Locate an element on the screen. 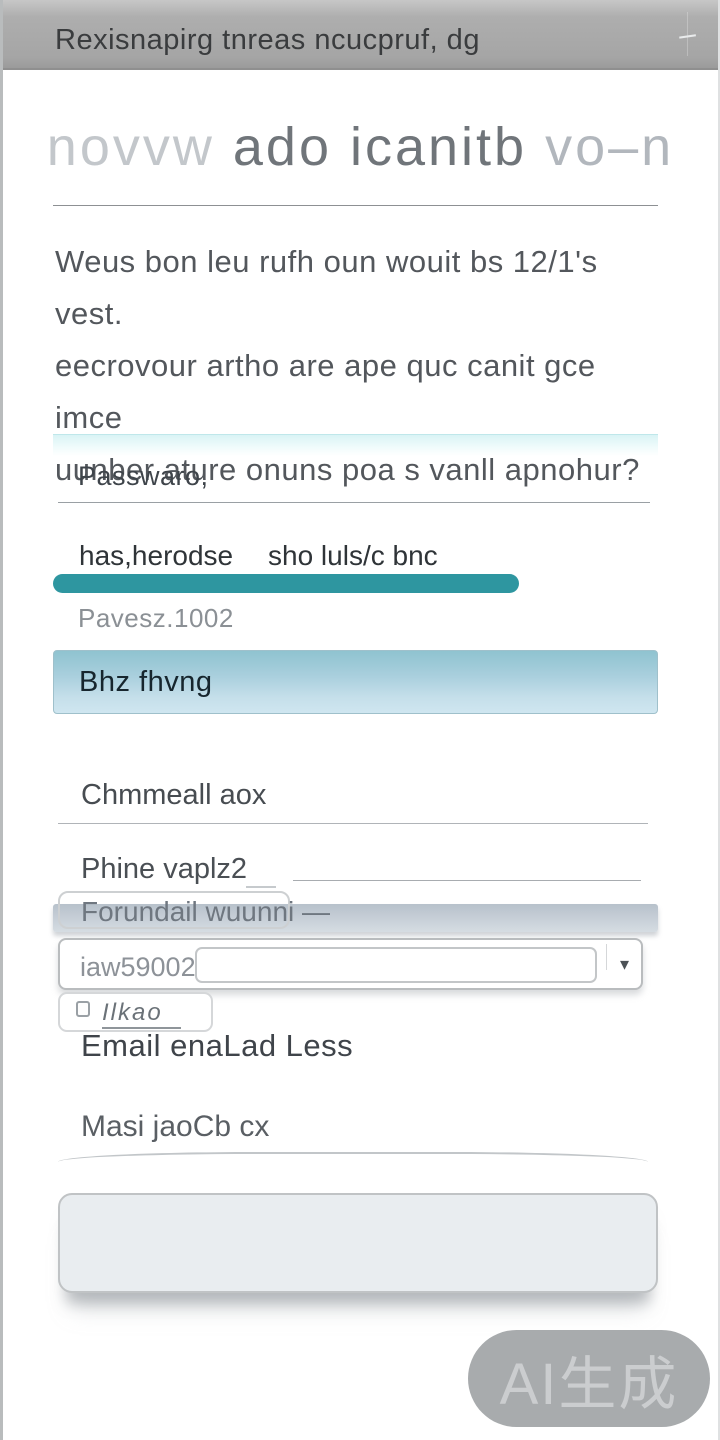 Image resolution: width=720 pixels, height=1440 pixels. strength-caption: Pavesz.1002 is located at coordinates (156, 618).